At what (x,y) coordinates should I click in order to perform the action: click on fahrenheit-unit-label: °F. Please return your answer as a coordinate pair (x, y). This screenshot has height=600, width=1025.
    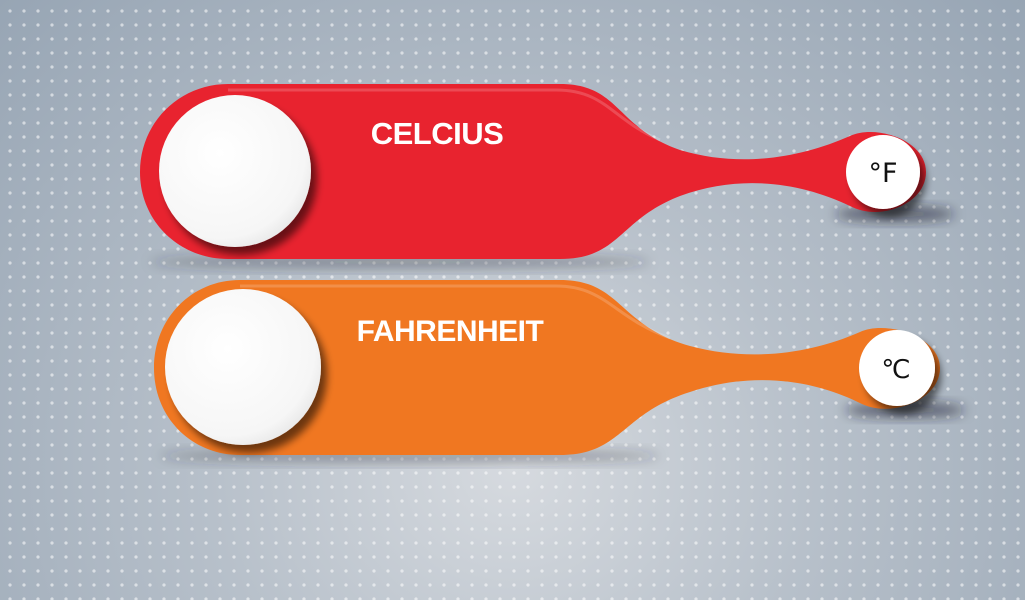
    Looking at the image, I should click on (882, 173).